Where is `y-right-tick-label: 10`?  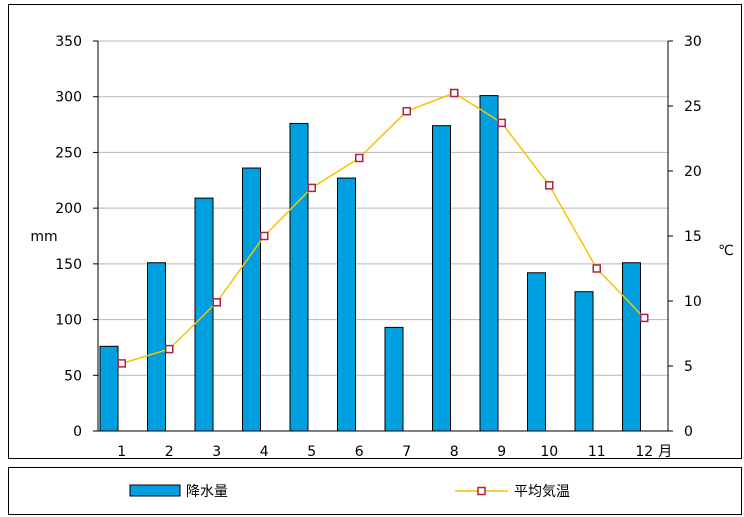 y-right-tick-label: 10 is located at coordinates (693, 302).